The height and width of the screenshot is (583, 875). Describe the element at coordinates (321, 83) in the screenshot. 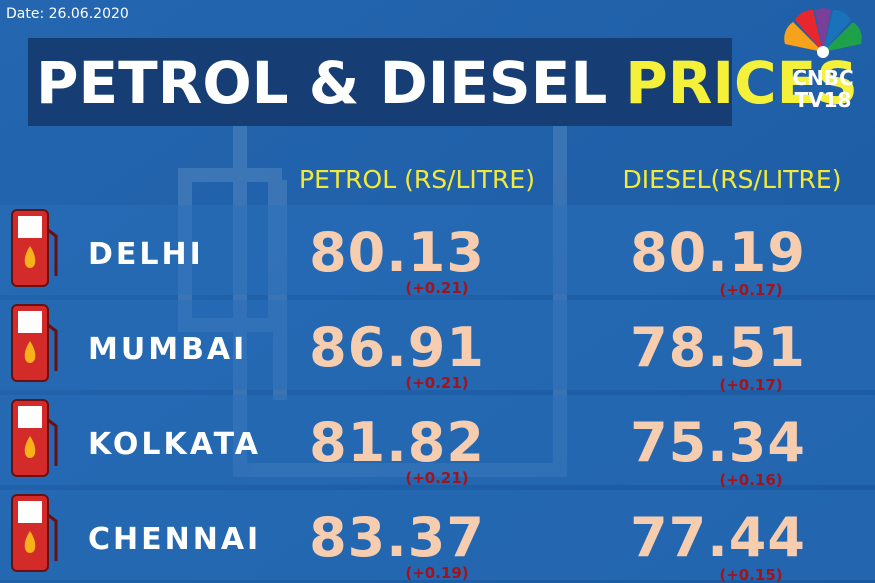

I see `title-main: PETROL & DIESEL` at that location.